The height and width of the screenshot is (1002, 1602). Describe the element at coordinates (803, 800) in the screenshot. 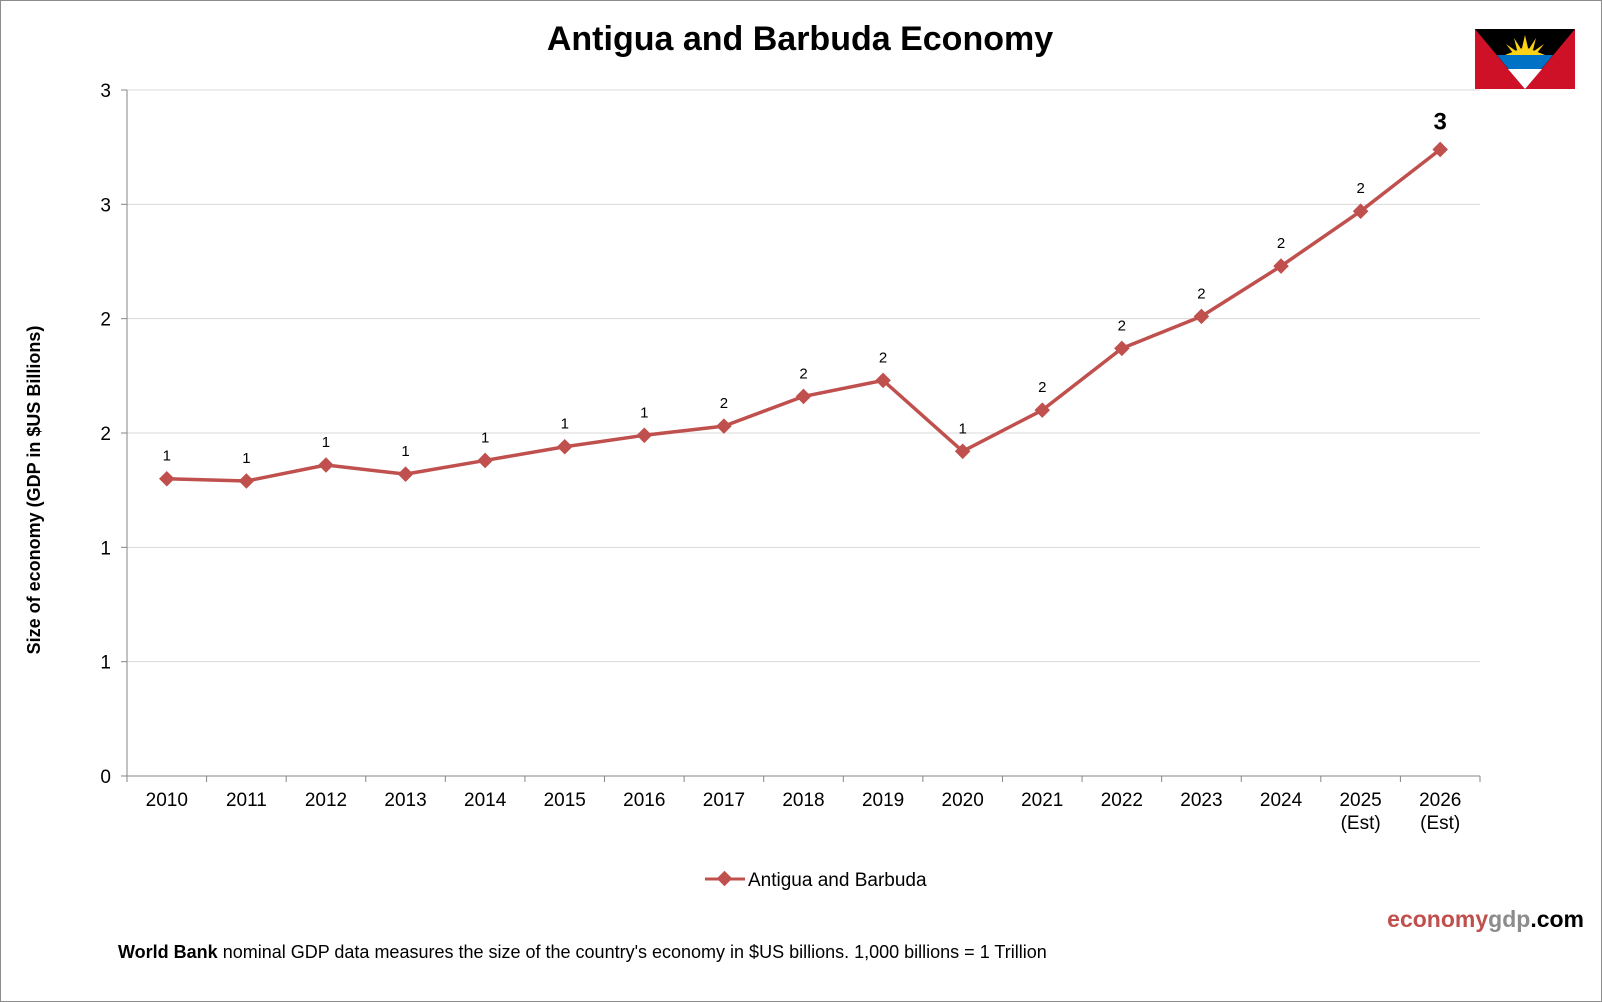

I see `x-tick-label: 2018` at that location.